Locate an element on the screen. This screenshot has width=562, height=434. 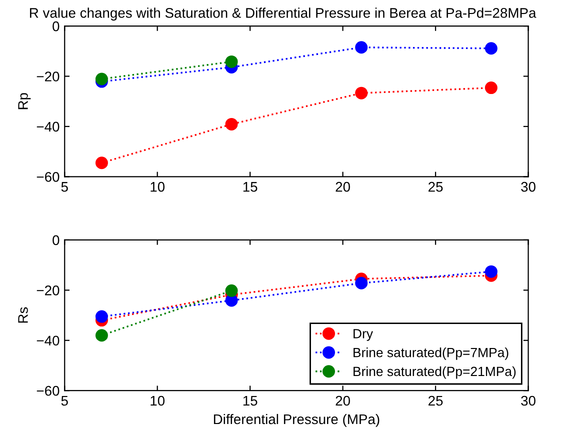
x-axis-title: Differential Pressure (MPa) is located at coordinates (297, 420).